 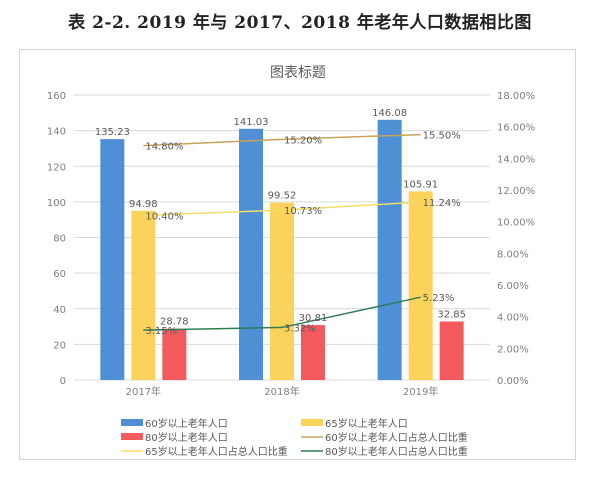 What do you see at coordinates (282, 196) in the screenshot?
I see `bar-data-label: 99.52` at bounding box center [282, 196].